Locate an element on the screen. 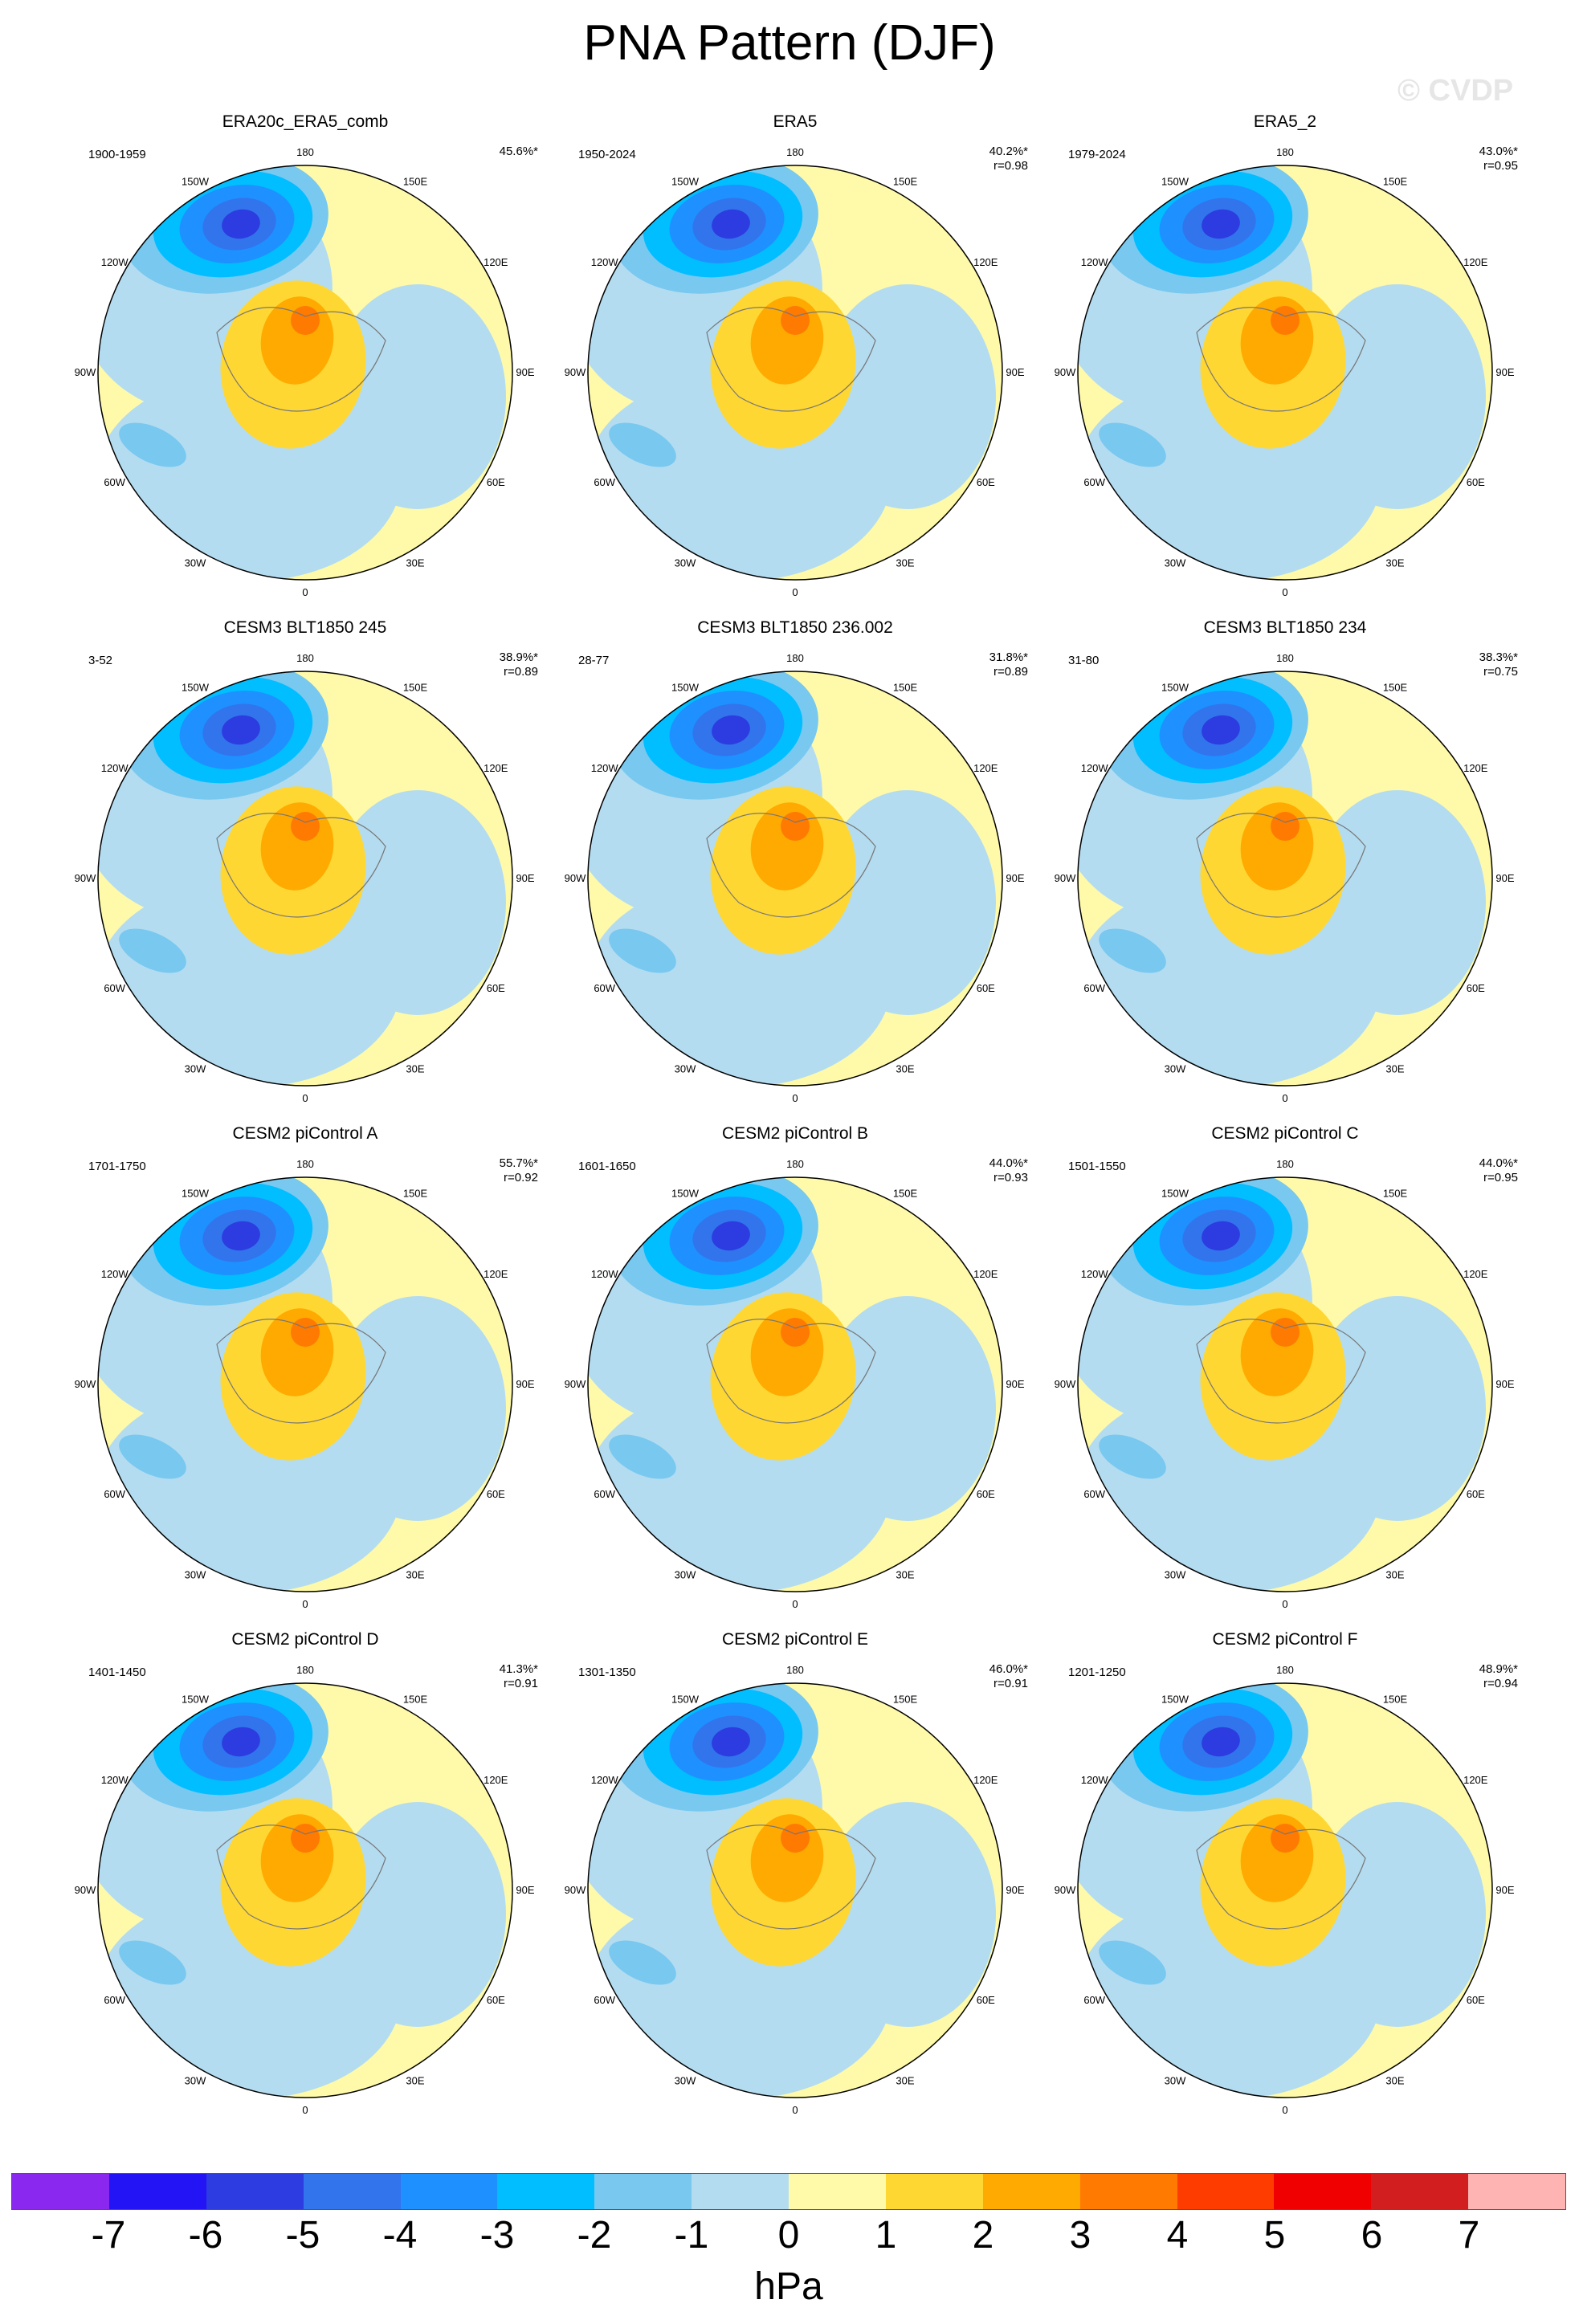 This screenshot has height=2324, width=1579. panel-title: ERA5_2 is located at coordinates (1285, 122).